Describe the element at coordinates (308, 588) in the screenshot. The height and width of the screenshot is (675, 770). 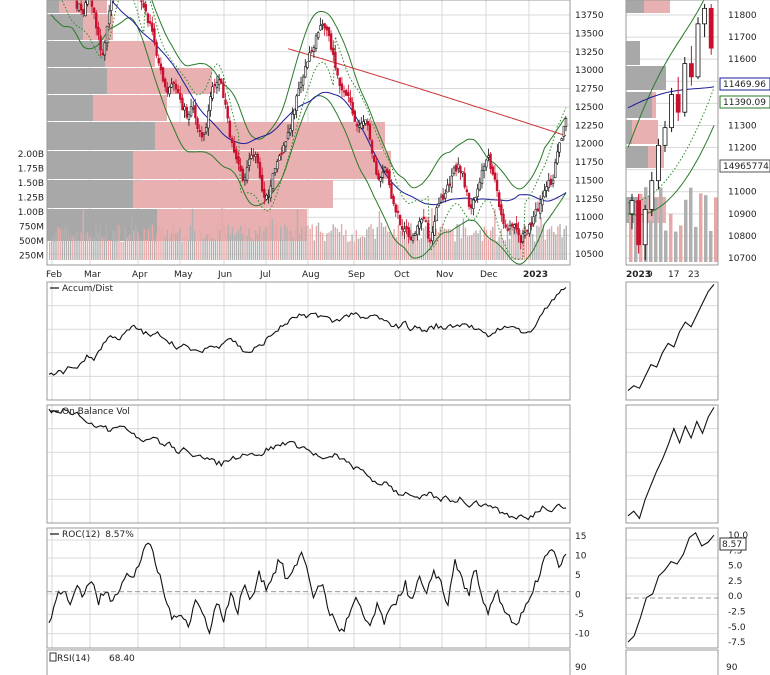
I see `roc-frame` at that location.